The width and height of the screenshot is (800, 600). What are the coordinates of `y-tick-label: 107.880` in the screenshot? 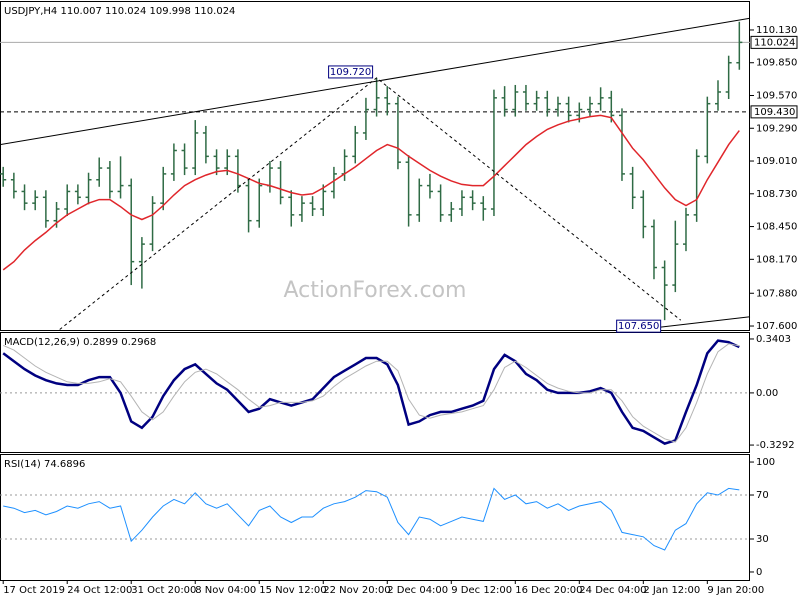 It's located at (776, 293).